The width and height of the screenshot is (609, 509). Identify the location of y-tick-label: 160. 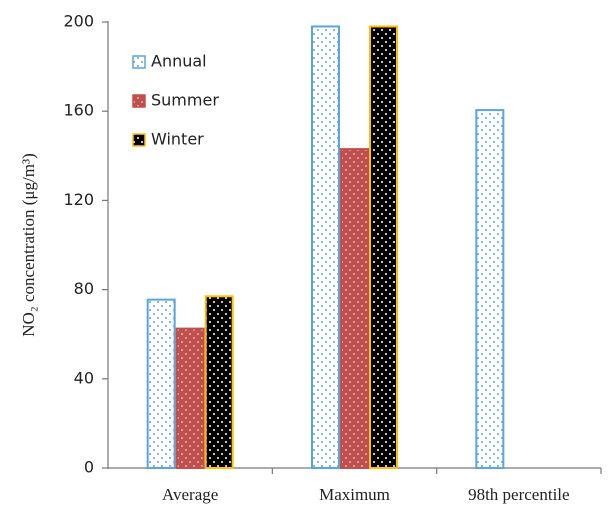
(78, 110).